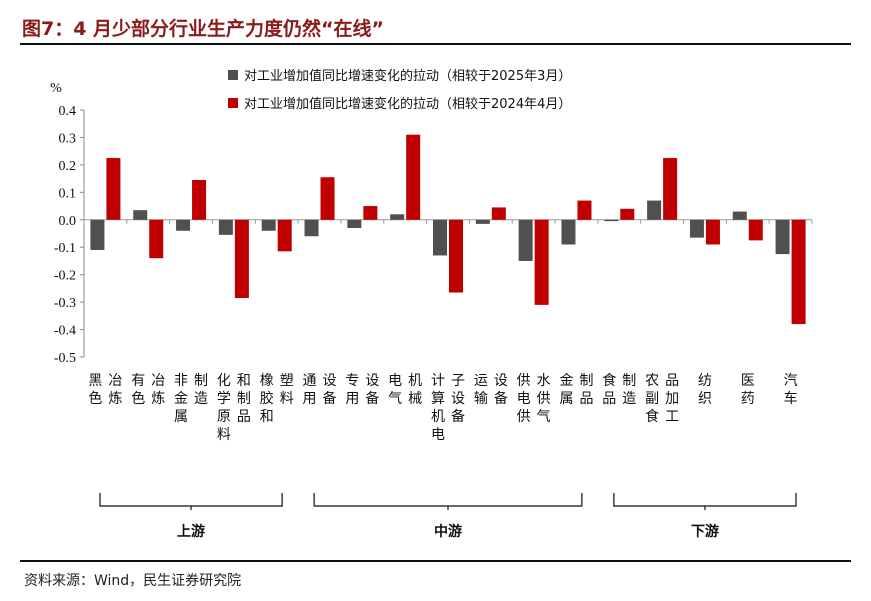 The image size is (871, 601). I want to click on legend-label-series2: 对工业增加值同比增速变化的拉动（相较于2024年4月）, so click(407, 104).